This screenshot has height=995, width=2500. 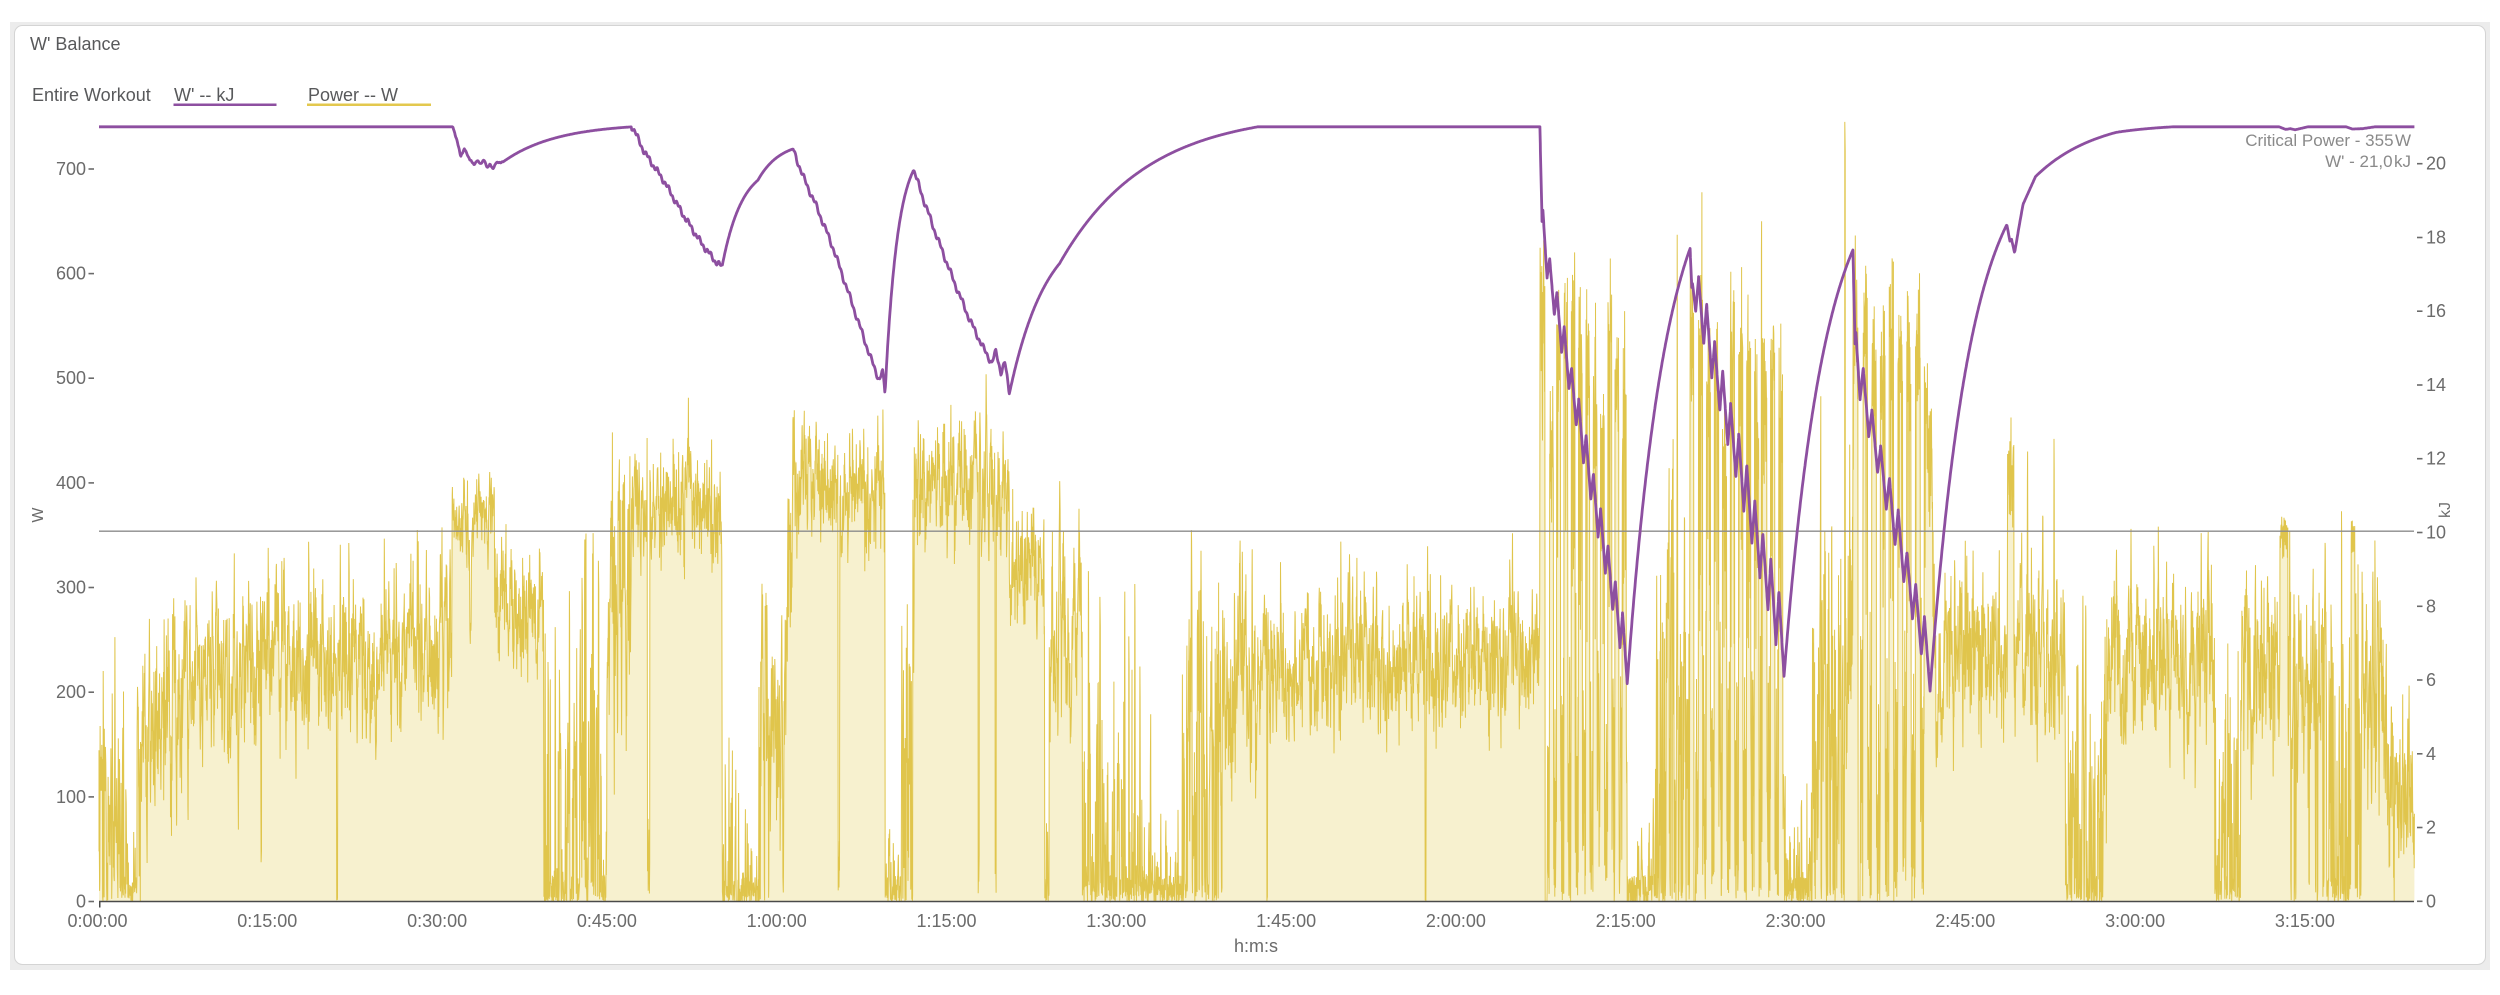 I want to click on svg-text: 2:00:00, so click(x=1456, y=921).